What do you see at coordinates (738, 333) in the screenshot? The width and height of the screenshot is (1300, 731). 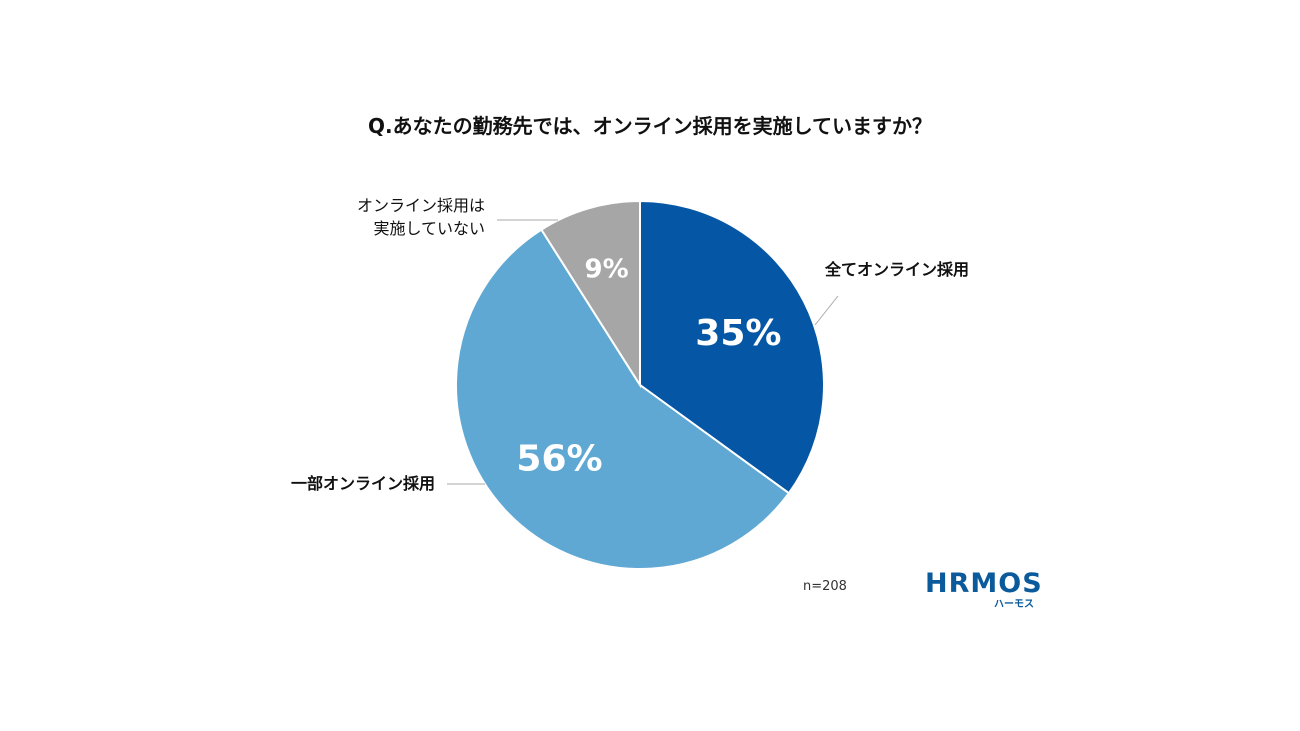 I see `value-label: 35%` at bounding box center [738, 333].